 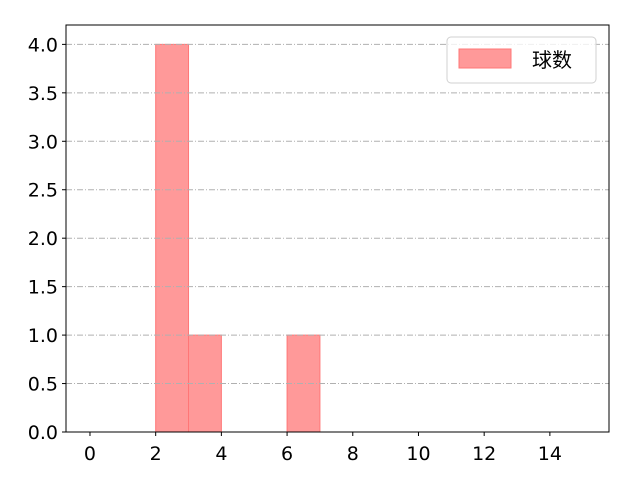 I want to click on y-tick-label: 3.5, so click(x=43, y=94).